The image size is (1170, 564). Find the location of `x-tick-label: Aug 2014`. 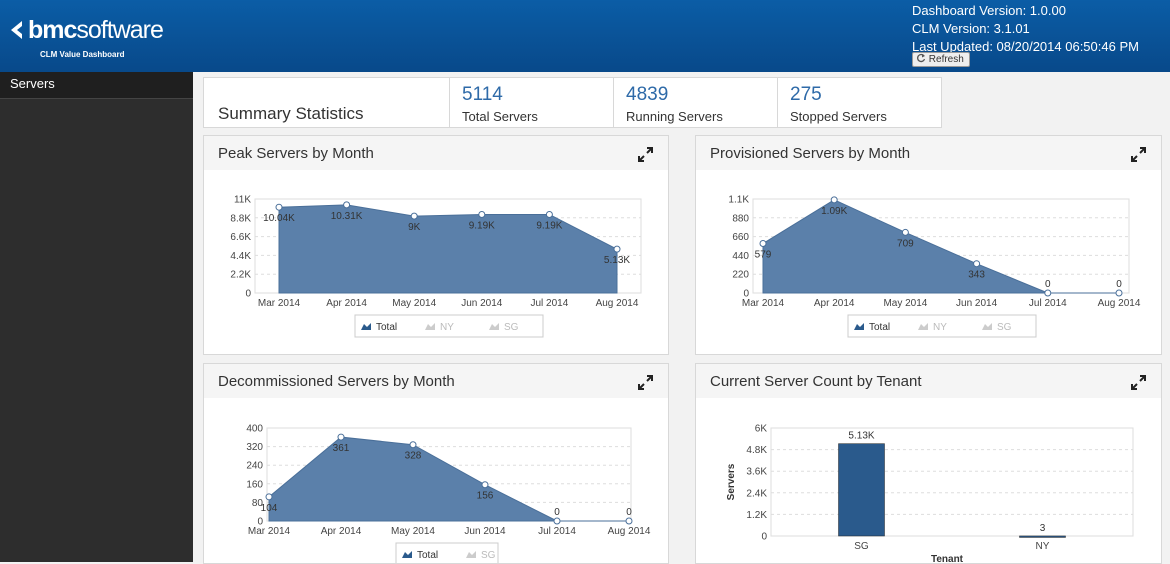

x-tick-label: Aug 2014 is located at coordinates (629, 531).